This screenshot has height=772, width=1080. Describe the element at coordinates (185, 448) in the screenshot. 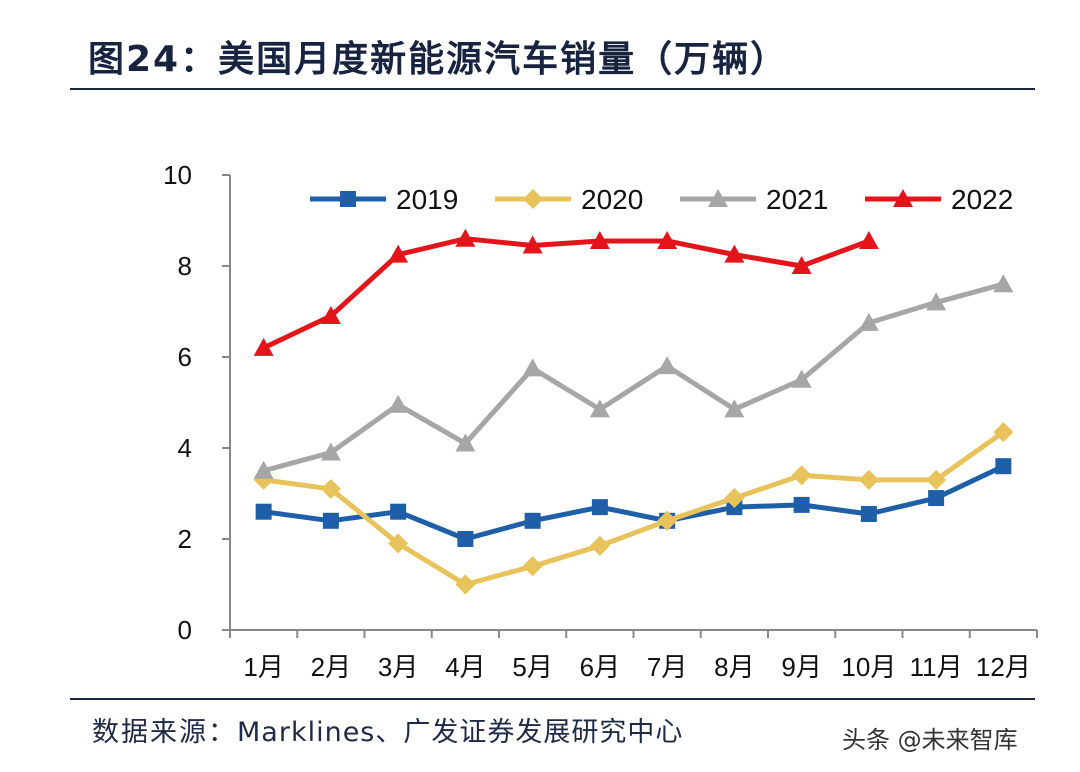

I see `y-tick-label: 4` at that location.